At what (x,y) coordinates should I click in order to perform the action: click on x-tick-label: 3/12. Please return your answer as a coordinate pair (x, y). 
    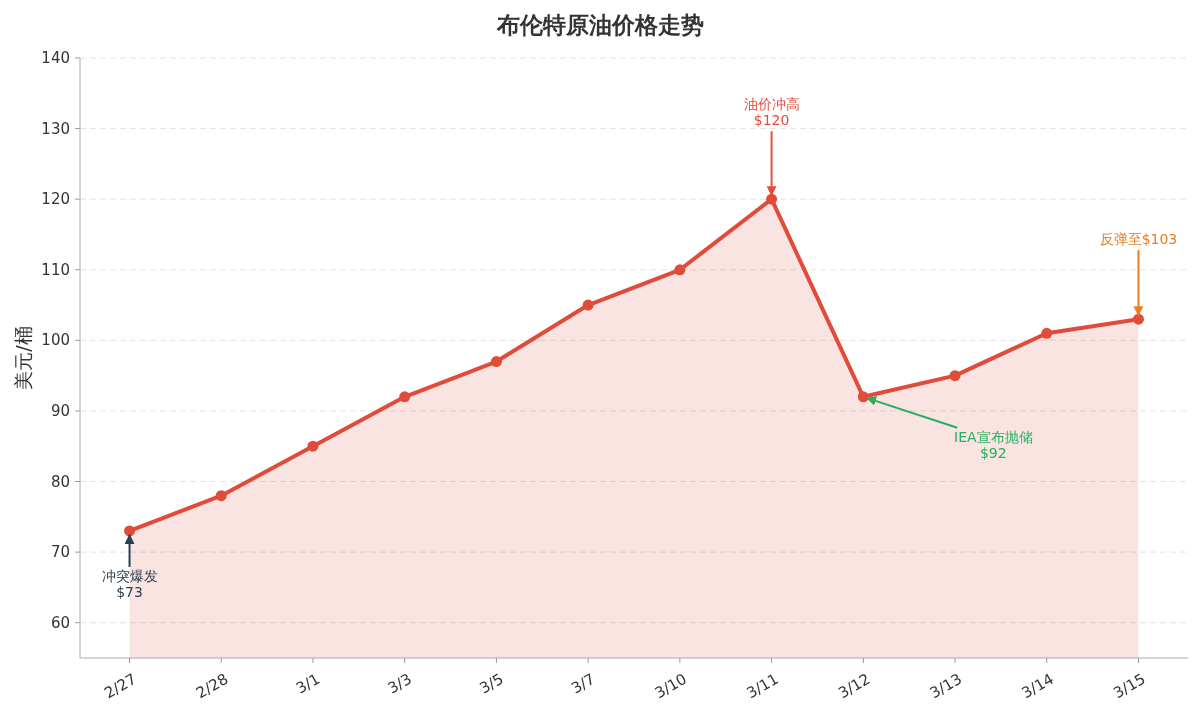
    Looking at the image, I should click on (854, 686).